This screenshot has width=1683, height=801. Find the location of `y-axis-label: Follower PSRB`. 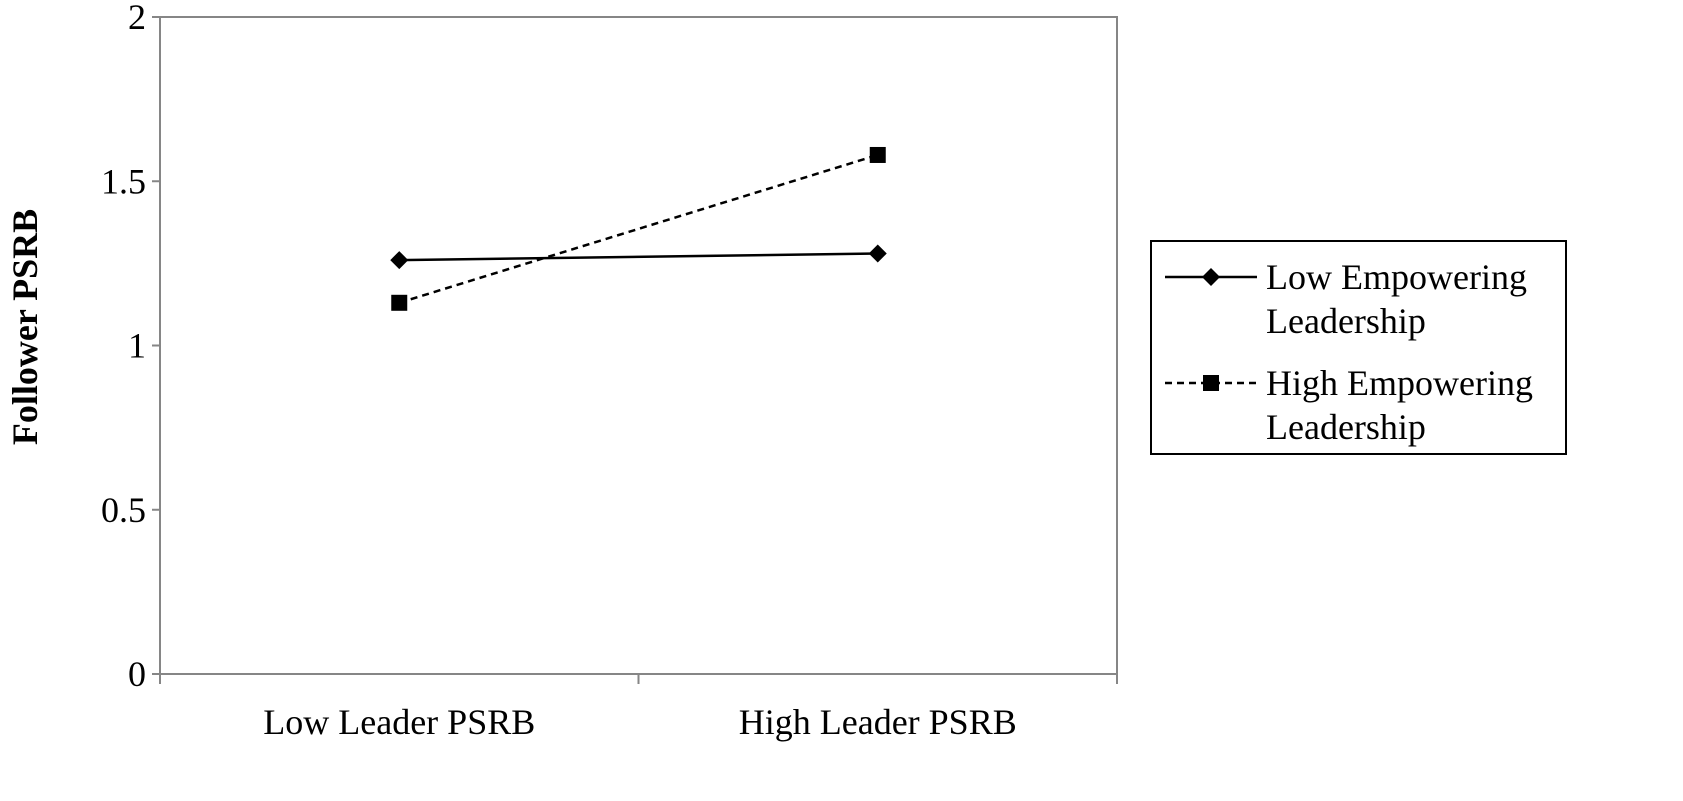

y-axis-label: Follower PSRB is located at coordinates (25, 327).